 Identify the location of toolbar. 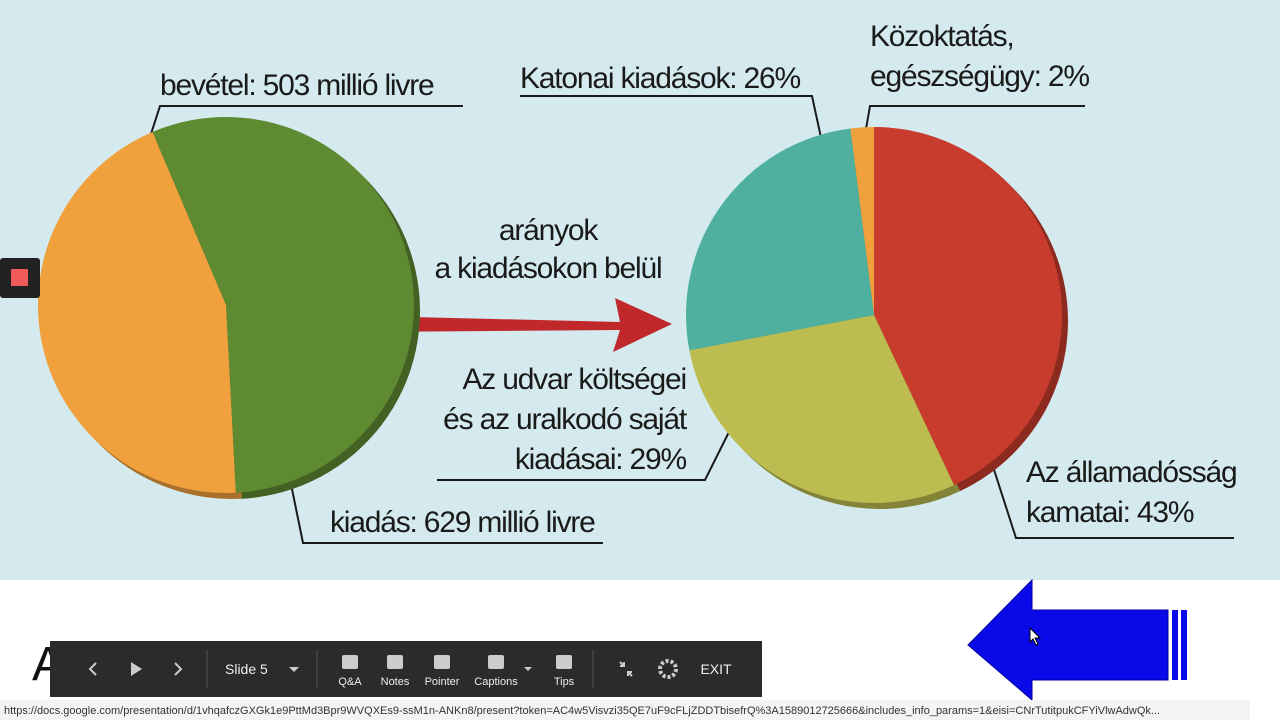
(406, 669).